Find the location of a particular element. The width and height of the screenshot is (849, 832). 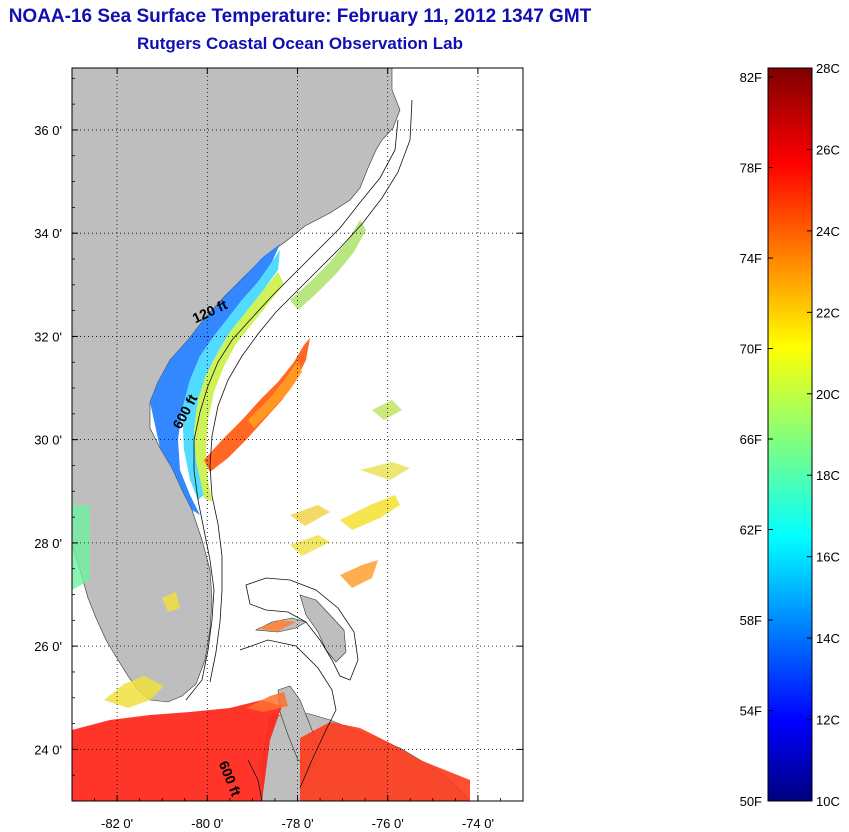

colorbar-f-label: 82F is located at coordinates (751, 77).